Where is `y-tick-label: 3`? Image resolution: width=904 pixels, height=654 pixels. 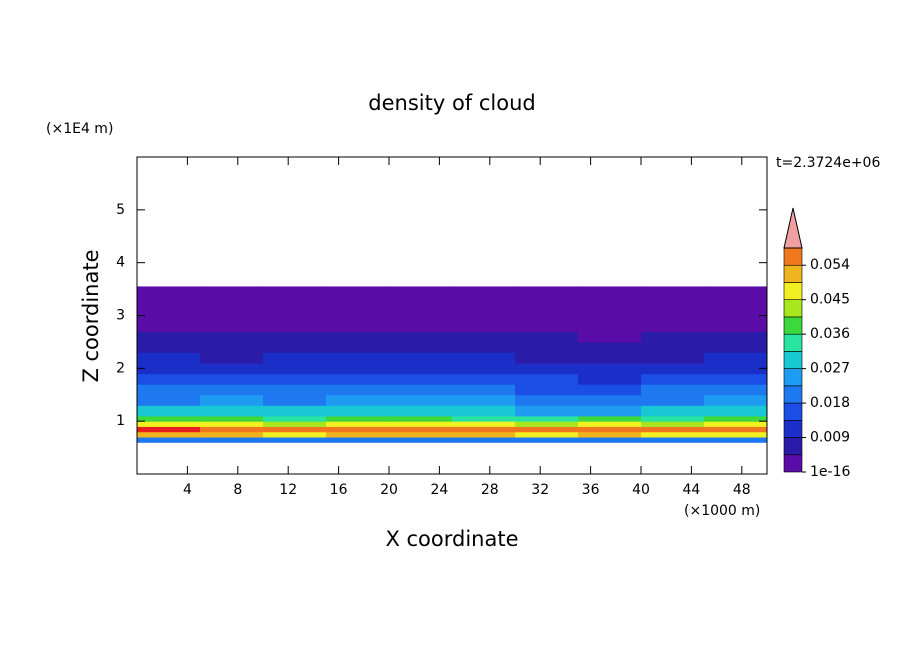 y-tick-label: 3 is located at coordinates (120, 316).